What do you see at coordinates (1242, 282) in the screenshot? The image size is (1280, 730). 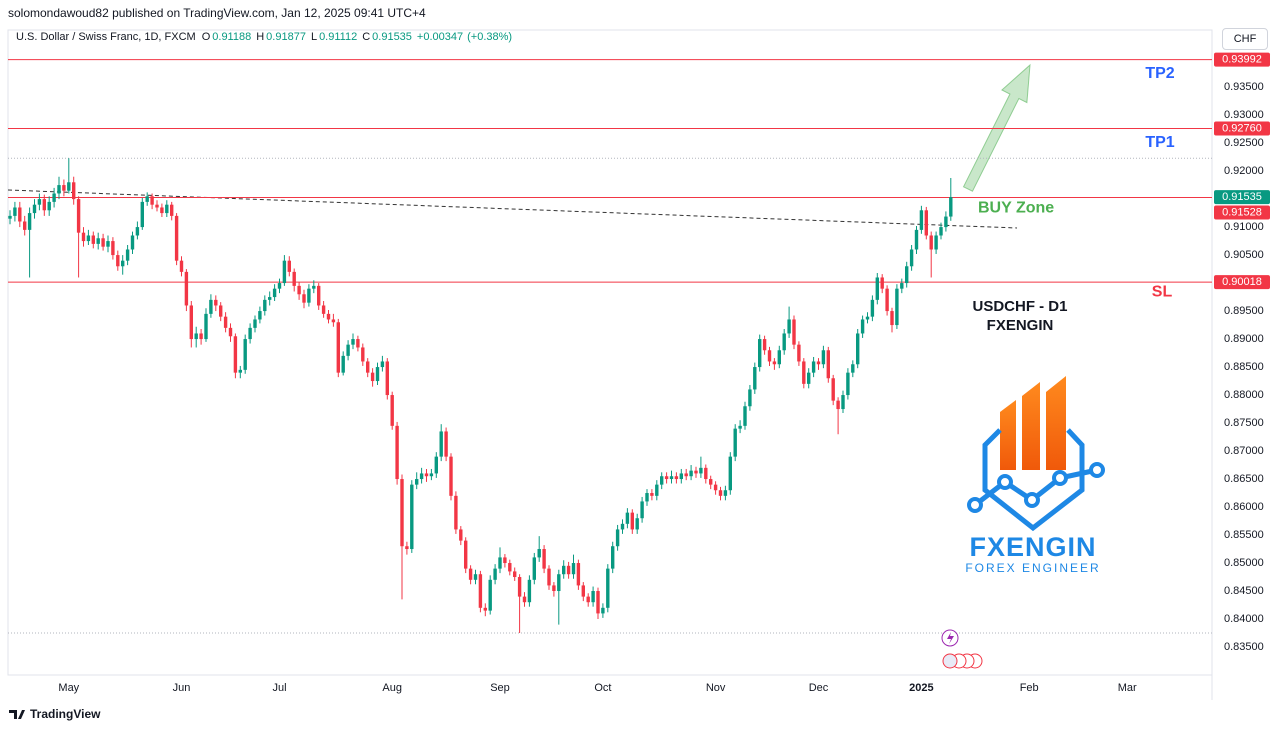 I see `price-label: 0.90018` at bounding box center [1242, 282].